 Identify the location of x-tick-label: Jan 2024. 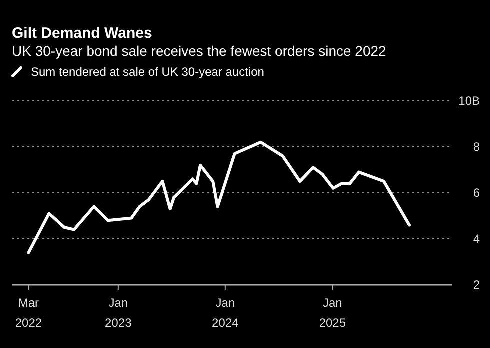
(226, 313).